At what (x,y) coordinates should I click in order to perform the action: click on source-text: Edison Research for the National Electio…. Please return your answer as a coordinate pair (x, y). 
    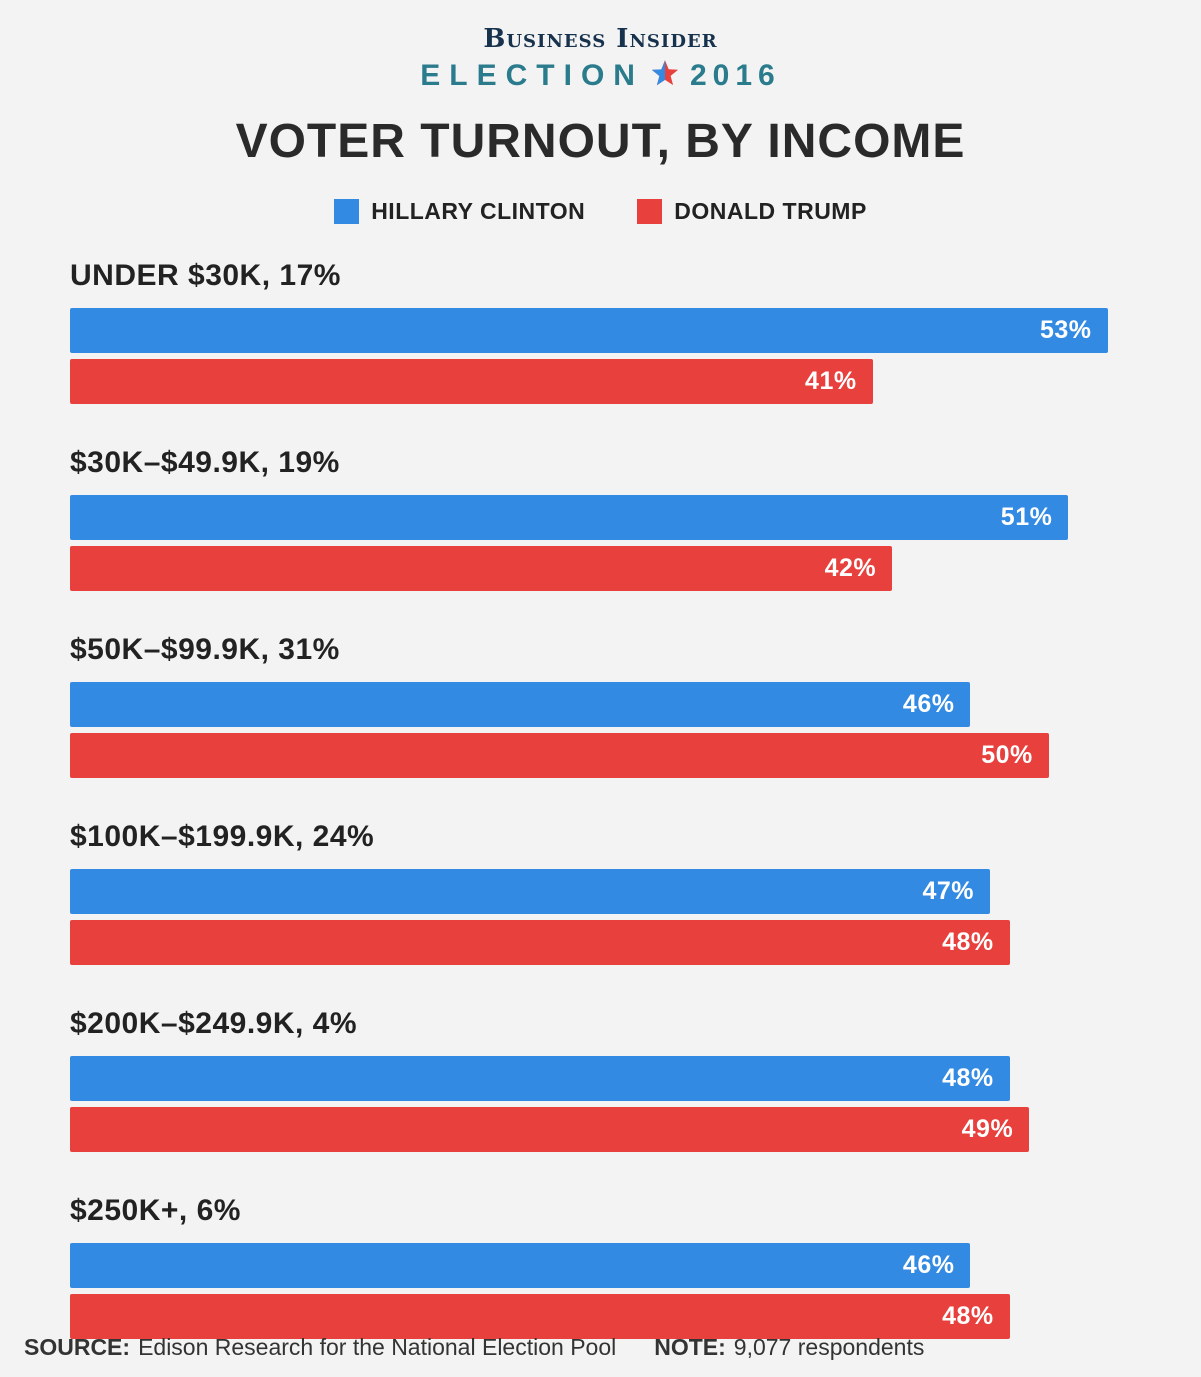
    Looking at the image, I should click on (377, 1347).